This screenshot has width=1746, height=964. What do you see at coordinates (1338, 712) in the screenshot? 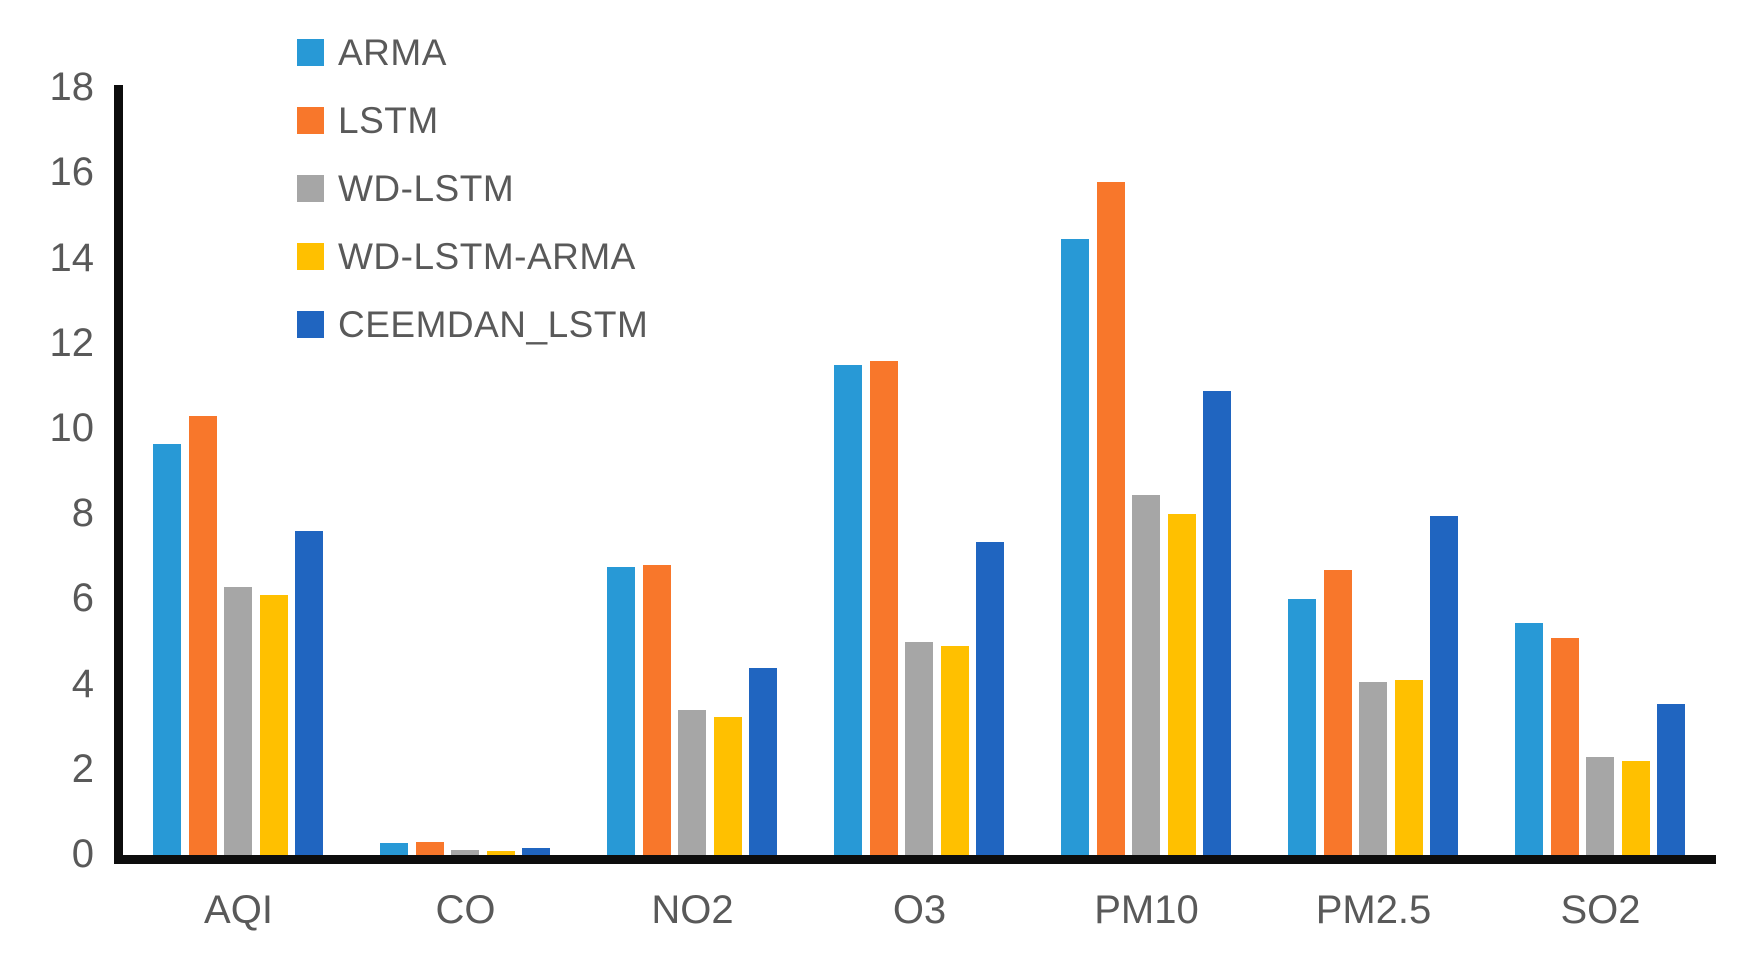
I see `bar-lstm-pm2.5` at bounding box center [1338, 712].